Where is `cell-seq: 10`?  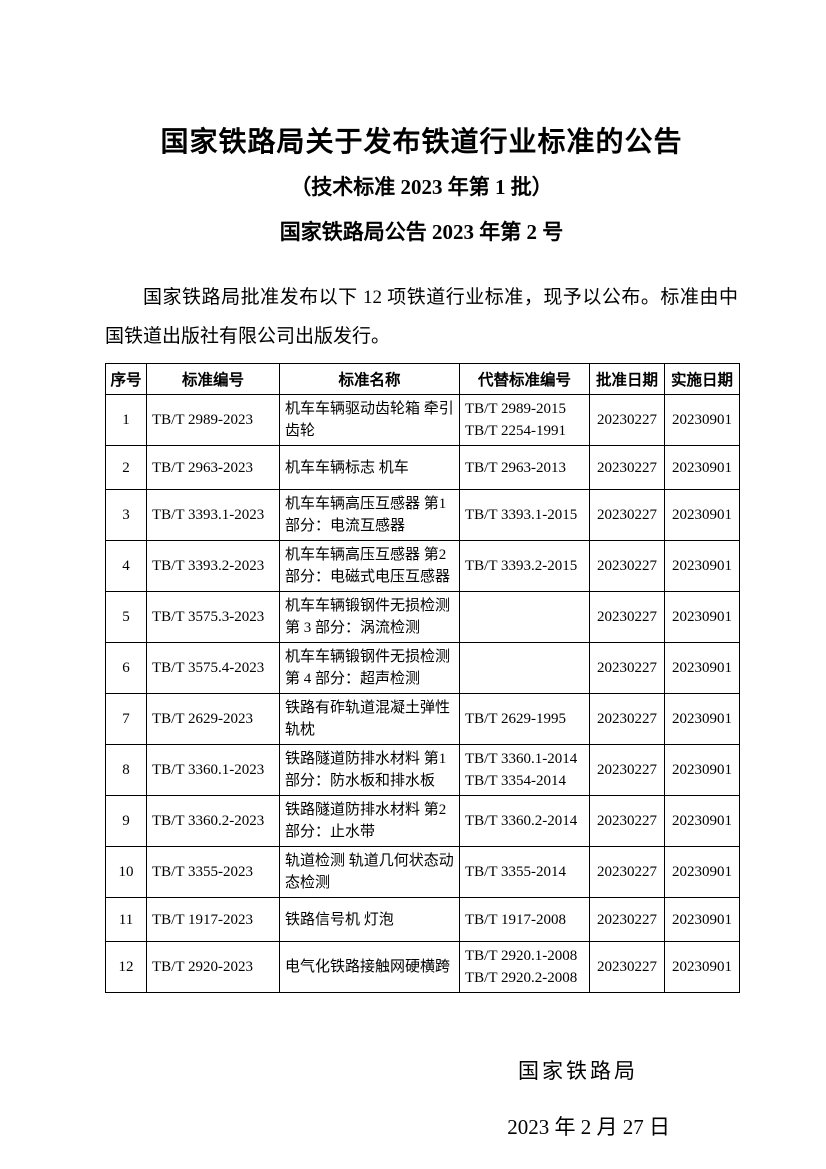
cell-seq: 10 is located at coordinates (126, 872).